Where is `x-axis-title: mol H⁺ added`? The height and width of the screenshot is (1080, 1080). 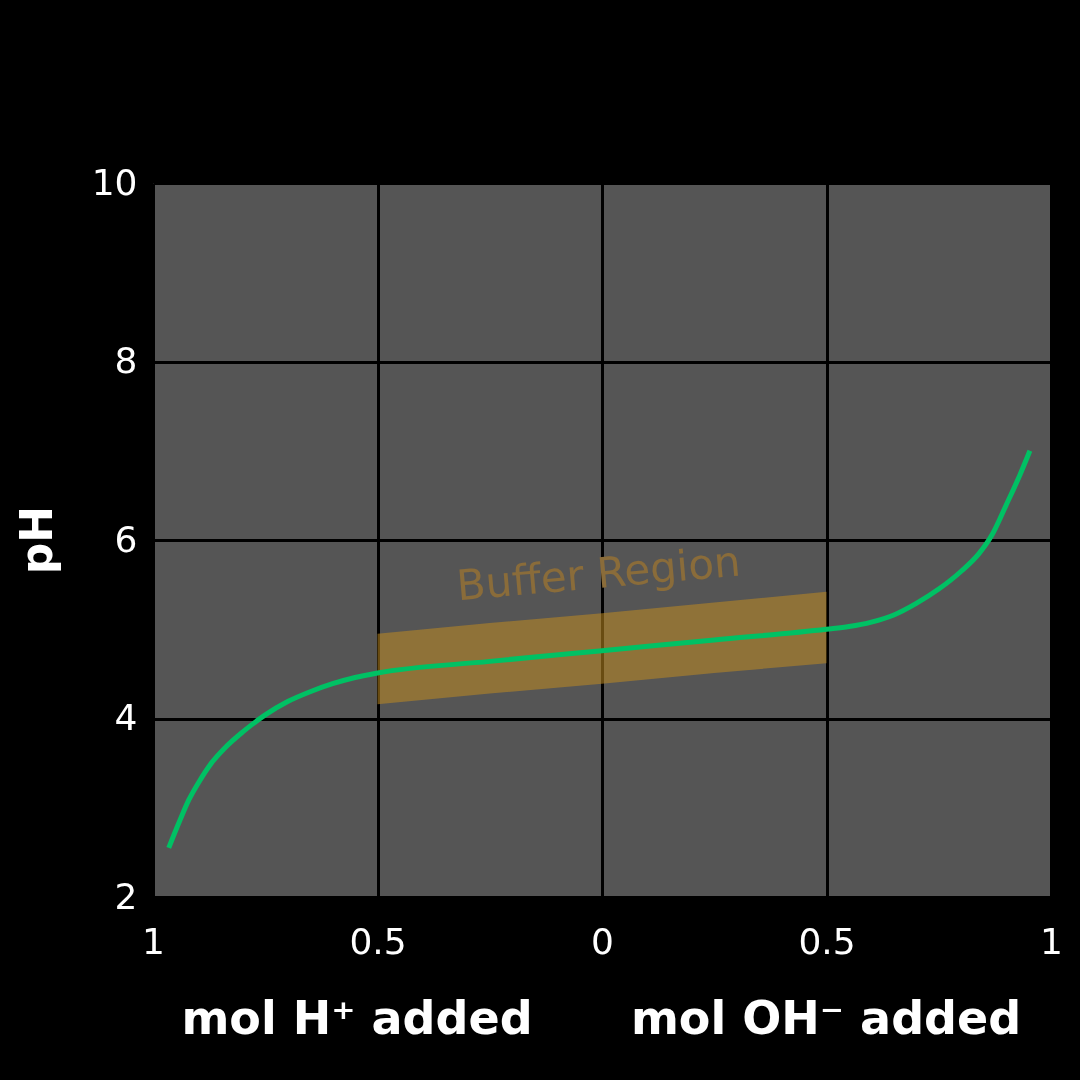
x-axis-title: mol H⁺ added is located at coordinates (357, 1018).